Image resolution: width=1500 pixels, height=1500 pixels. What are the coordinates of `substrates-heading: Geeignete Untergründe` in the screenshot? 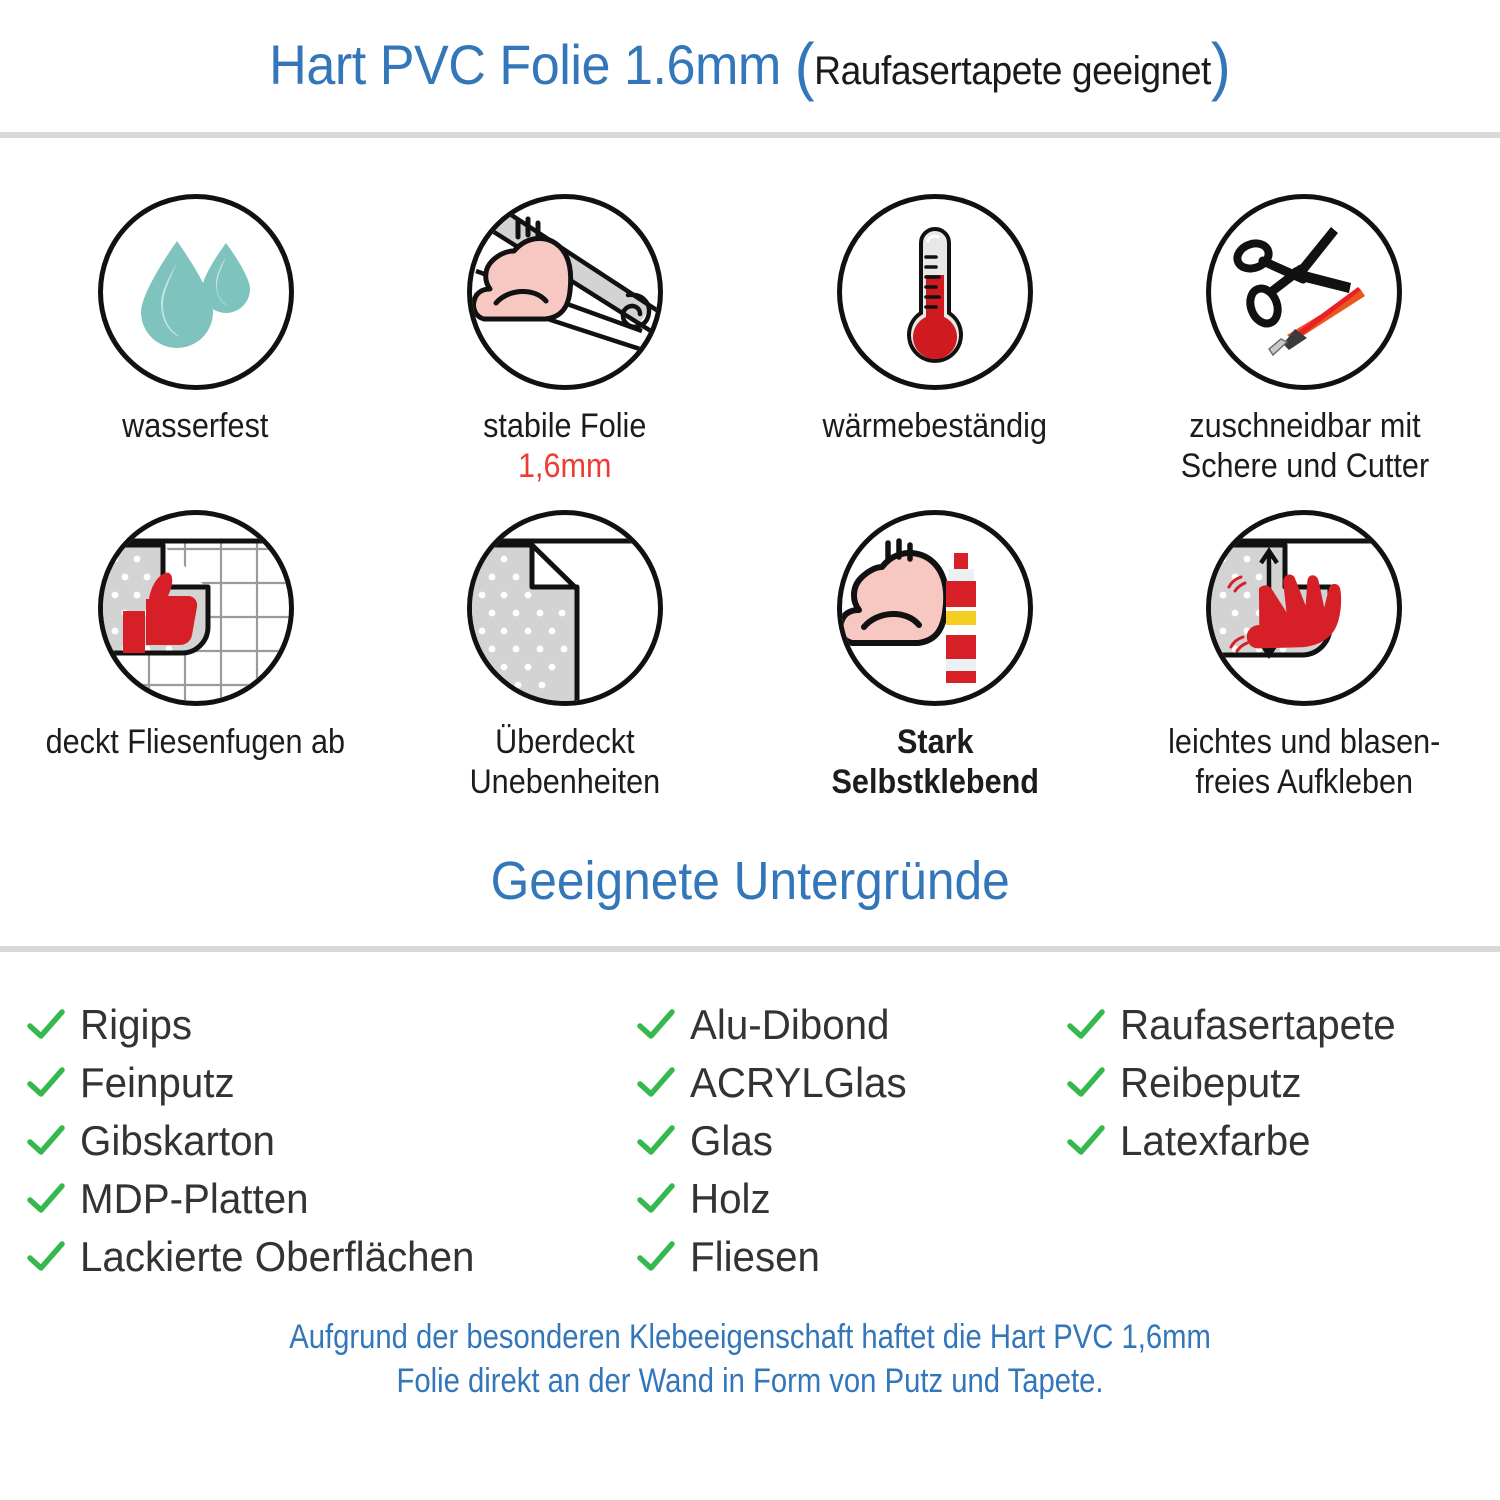 It's located at (750, 874).